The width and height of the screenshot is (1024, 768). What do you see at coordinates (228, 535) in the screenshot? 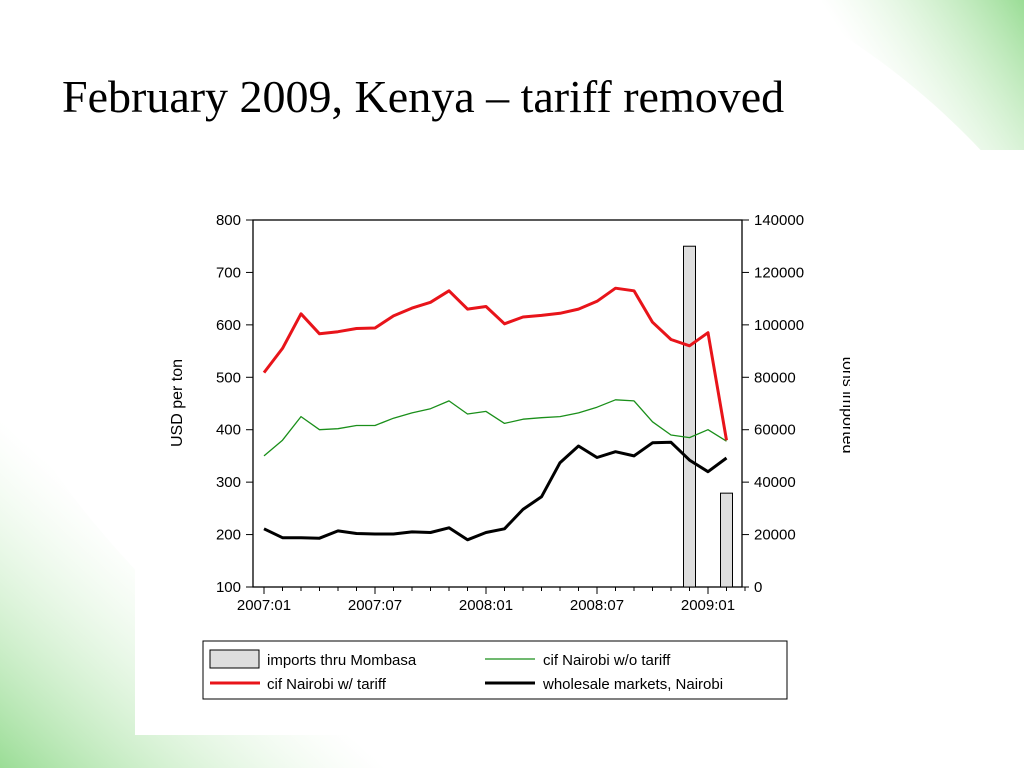
I see `y-tick-label-left: 200` at bounding box center [228, 535].